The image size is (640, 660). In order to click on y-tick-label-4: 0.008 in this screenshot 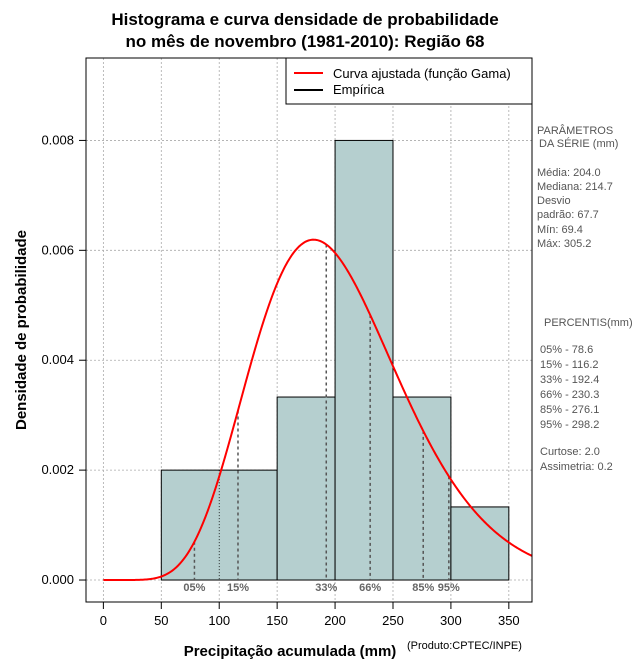, I will do `click(57, 139)`.